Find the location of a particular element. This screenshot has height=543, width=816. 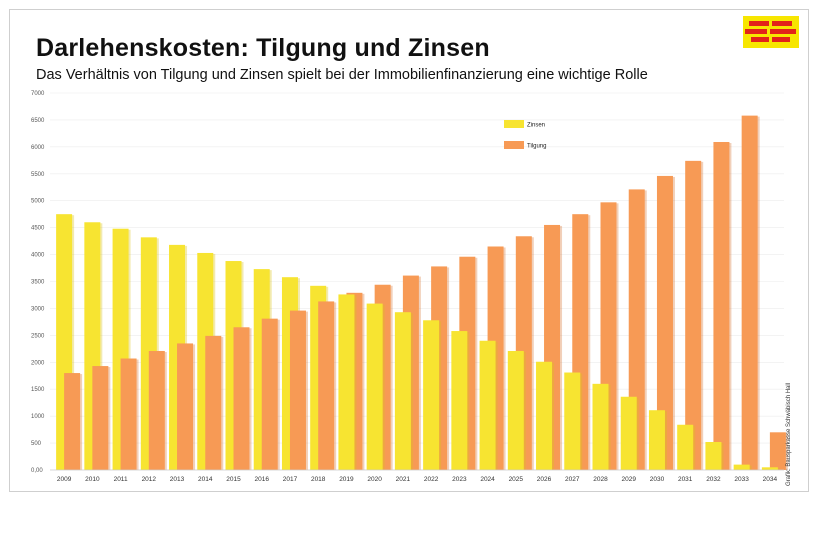

x-tick-label: 2031 is located at coordinates (685, 479).